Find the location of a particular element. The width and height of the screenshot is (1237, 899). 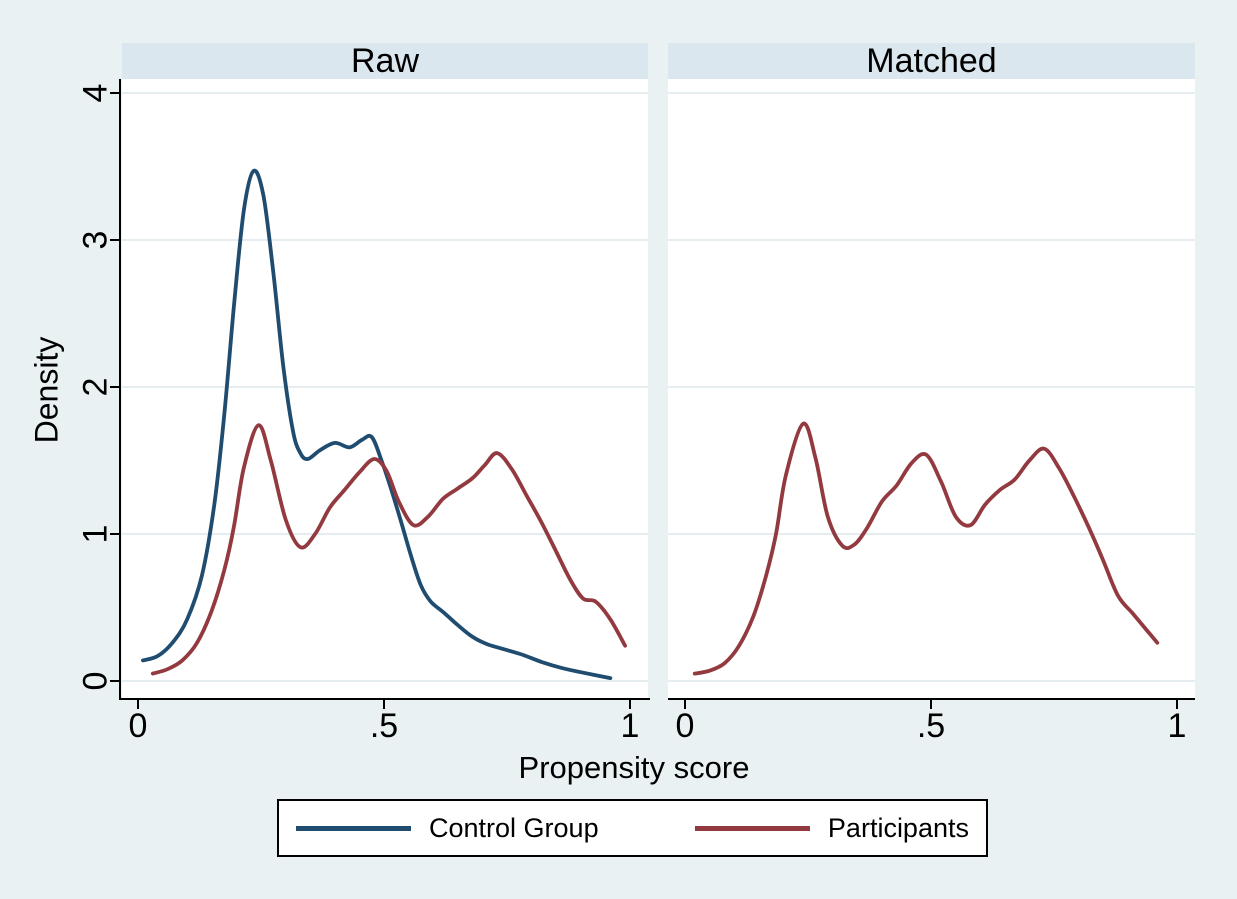

y-axis-line is located at coordinates (120, 389).